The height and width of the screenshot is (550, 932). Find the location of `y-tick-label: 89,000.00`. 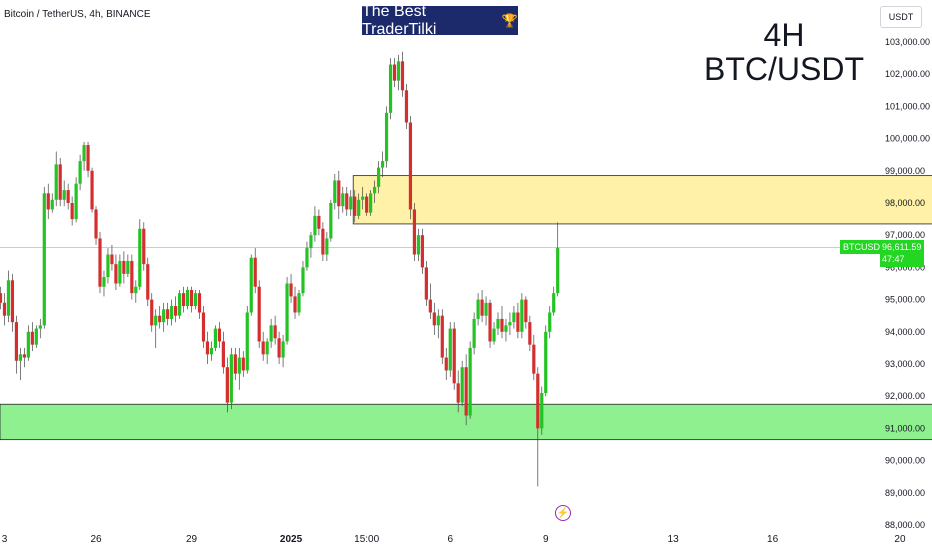

y-tick-label: 89,000.00 is located at coordinates (905, 493).